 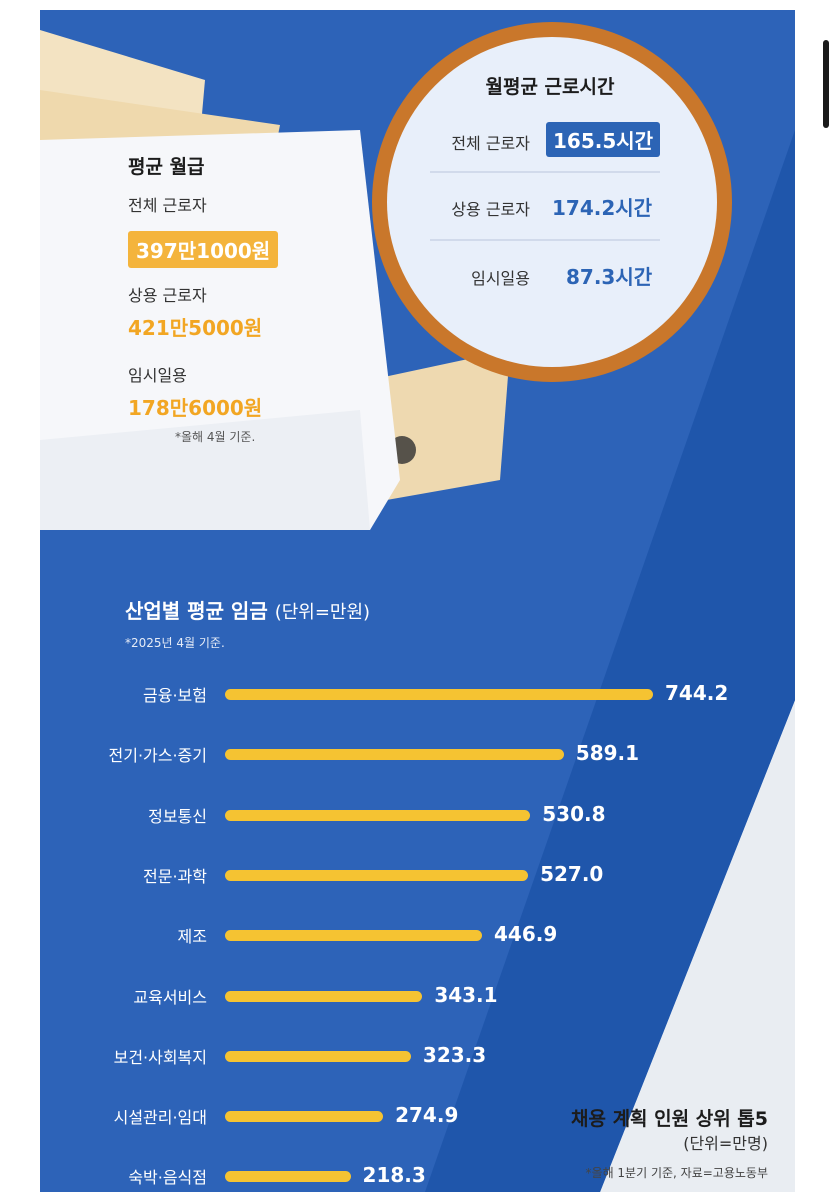 I want to click on bar-value-label: 218.3, so click(x=394, y=1175).